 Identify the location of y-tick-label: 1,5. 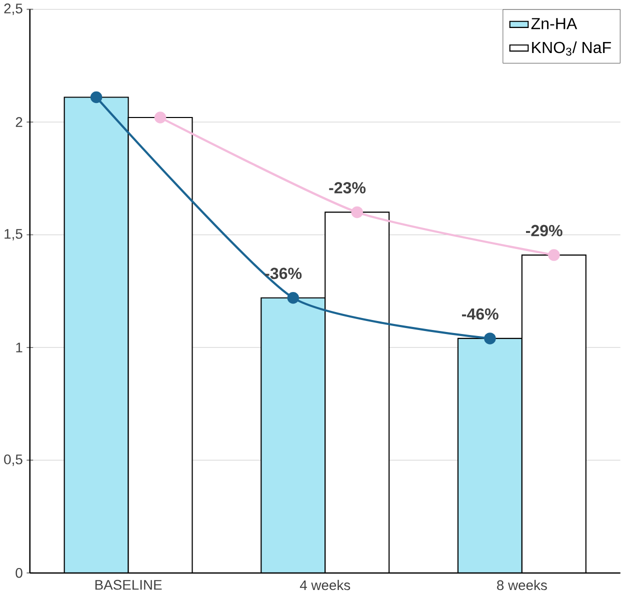
(13, 235).